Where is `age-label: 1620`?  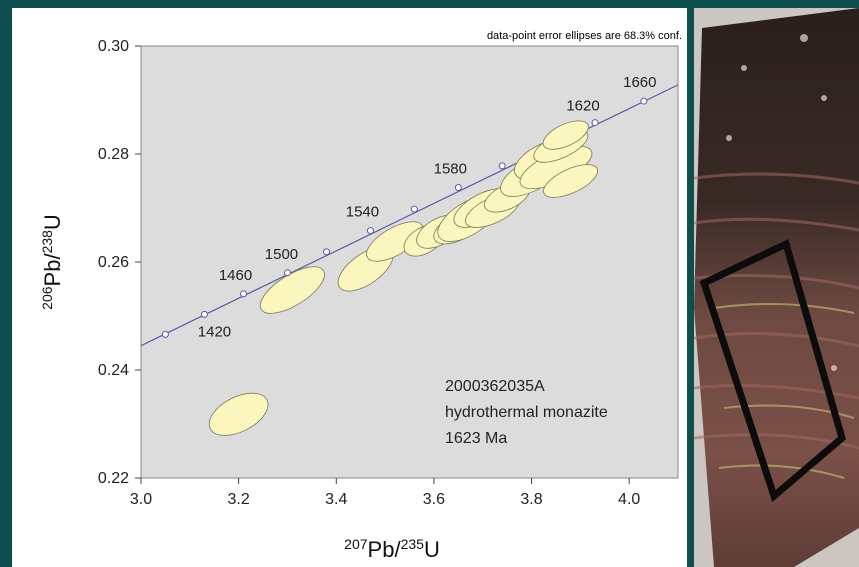 age-label: 1620 is located at coordinates (582, 106).